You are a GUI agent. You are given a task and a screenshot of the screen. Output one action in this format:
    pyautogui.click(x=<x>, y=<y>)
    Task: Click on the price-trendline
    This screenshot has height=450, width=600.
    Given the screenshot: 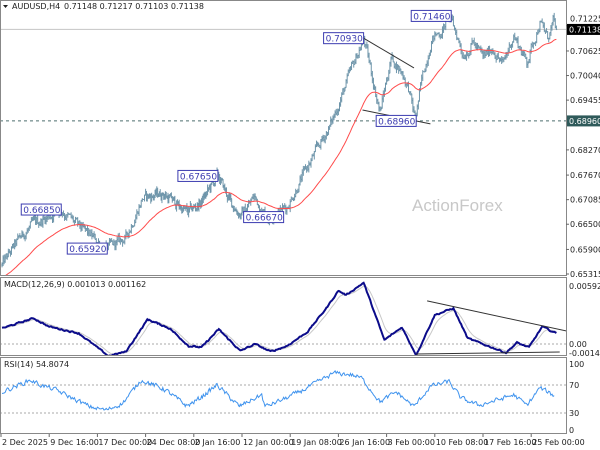 What is the action you would take?
    pyautogui.click(x=389, y=53)
    